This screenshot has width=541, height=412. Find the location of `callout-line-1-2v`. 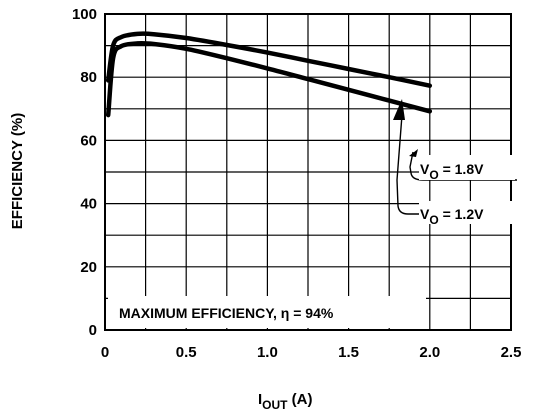

callout-line-1-2v is located at coordinates (455, 164).